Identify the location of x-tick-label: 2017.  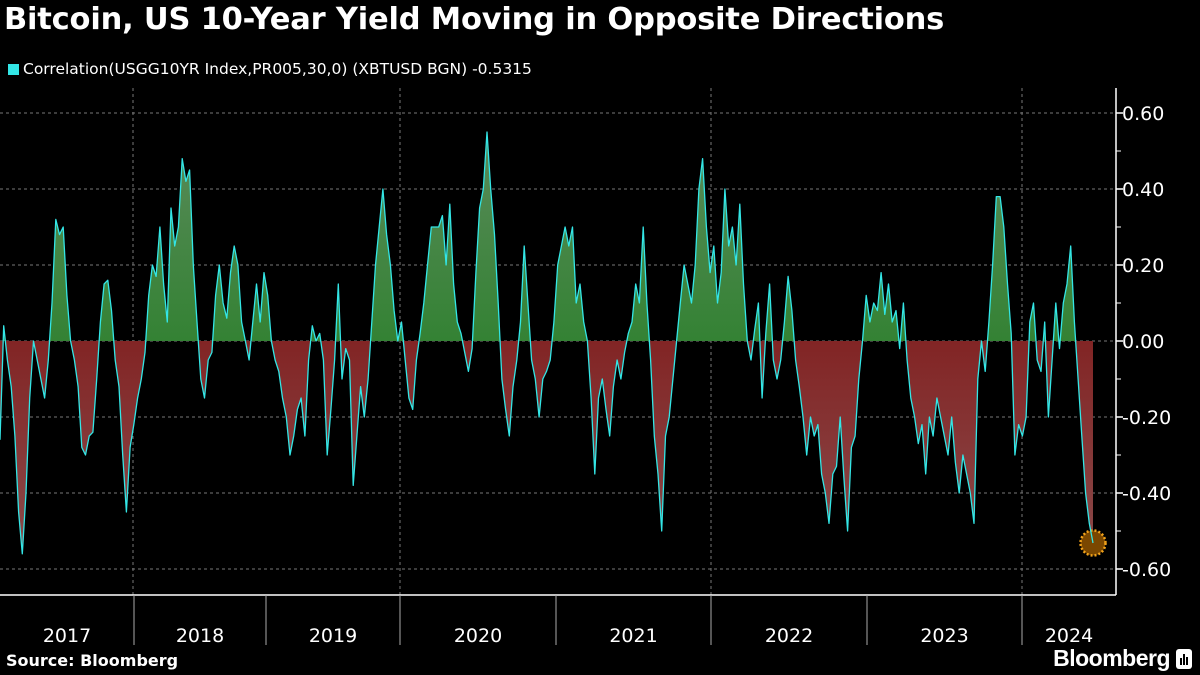
(67, 636).